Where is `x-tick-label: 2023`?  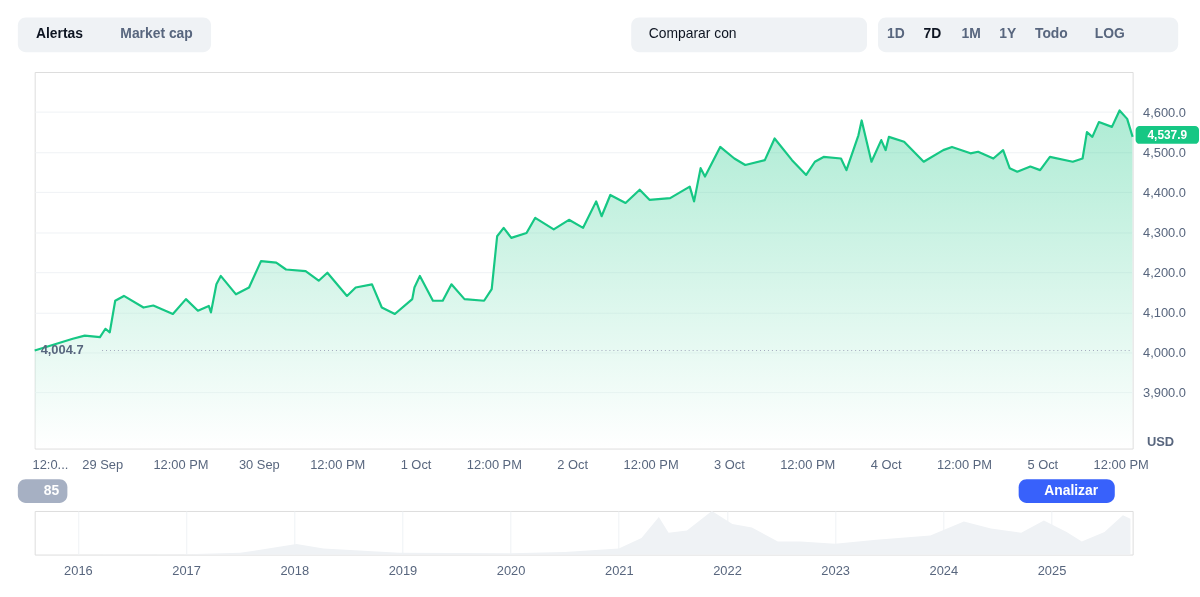 x-tick-label: 2023 is located at coordinates (835, 570).